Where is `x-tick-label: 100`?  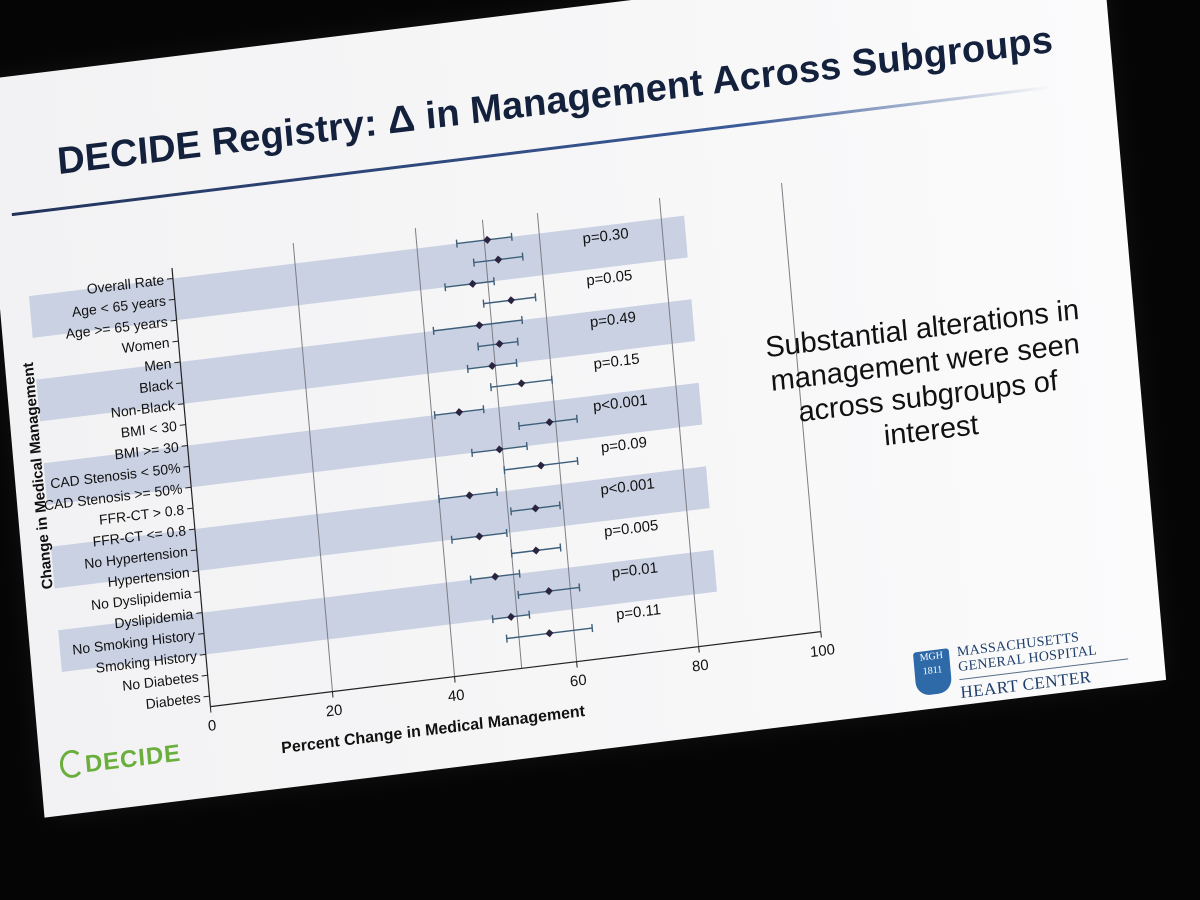 x-tick-label: 100 is located at coordinates (822, 651).